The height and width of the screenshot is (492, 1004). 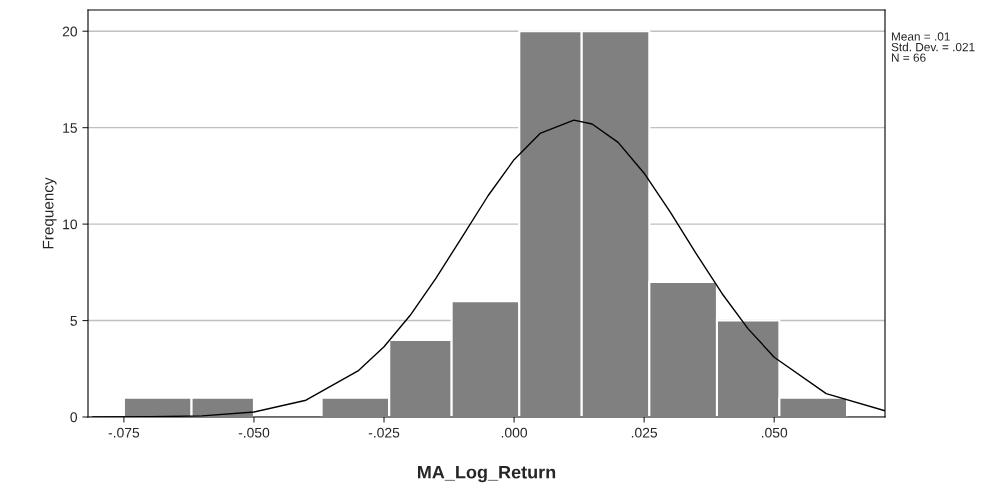 What do you see at coordinates (70, 224) in the screenshot?
I see `y-tick-label: 10` at bounding box center [70, 224].